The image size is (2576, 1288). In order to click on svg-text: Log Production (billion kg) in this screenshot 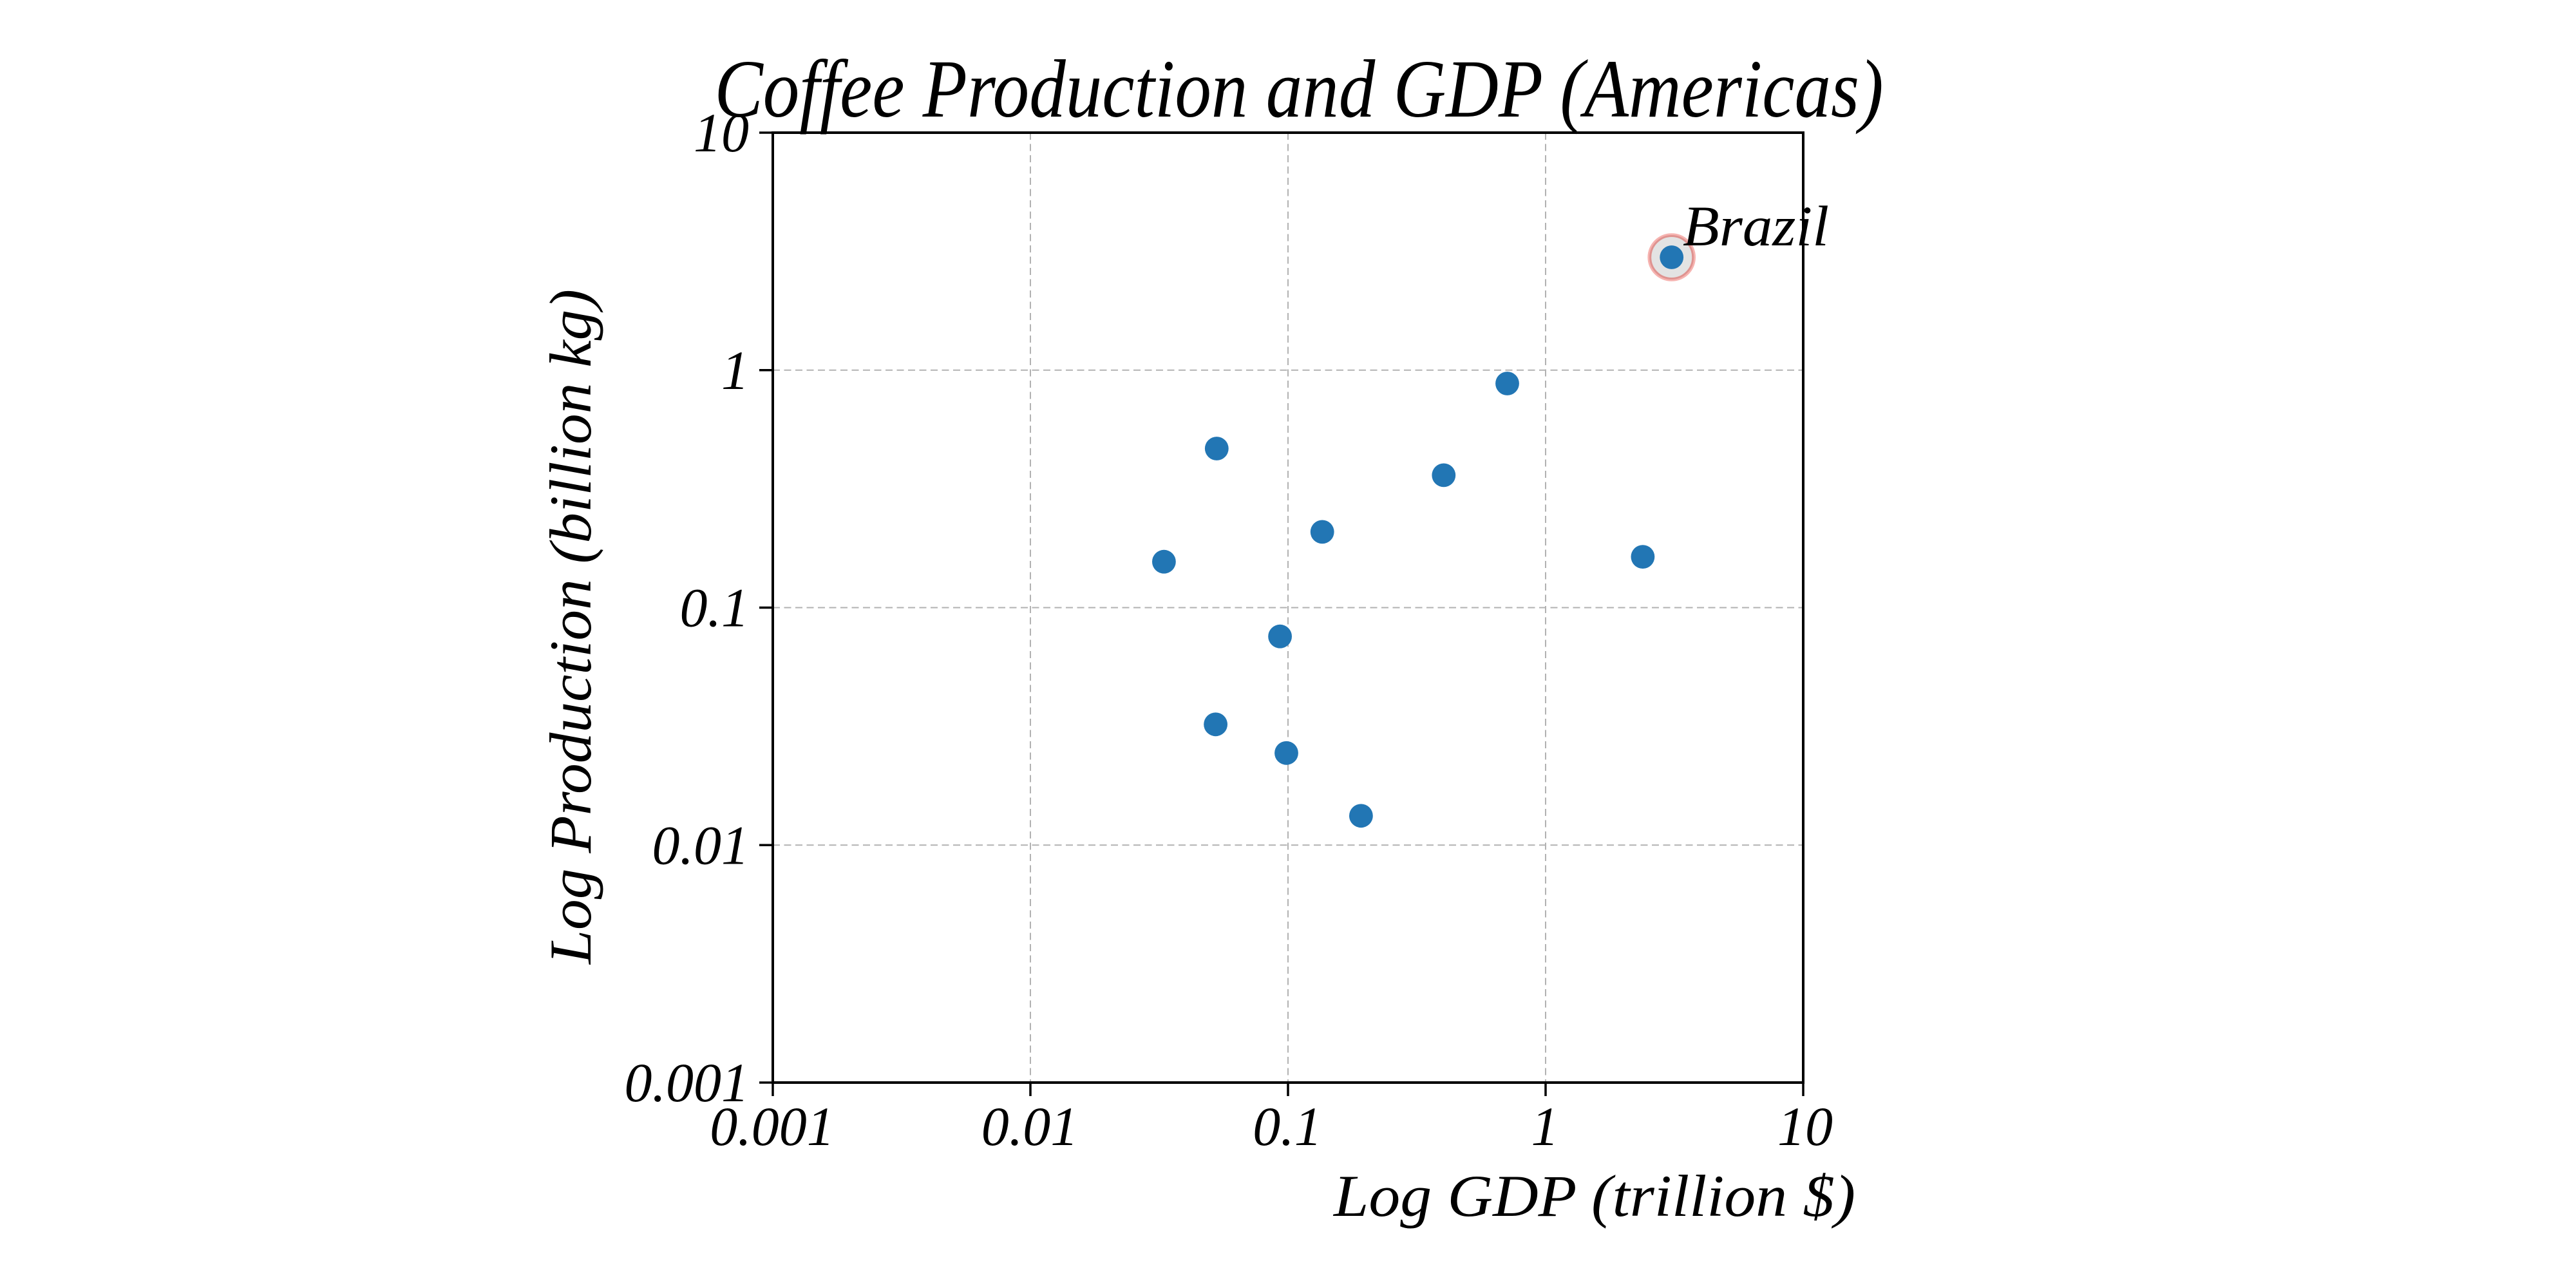, I will do `click(570, 627)`.